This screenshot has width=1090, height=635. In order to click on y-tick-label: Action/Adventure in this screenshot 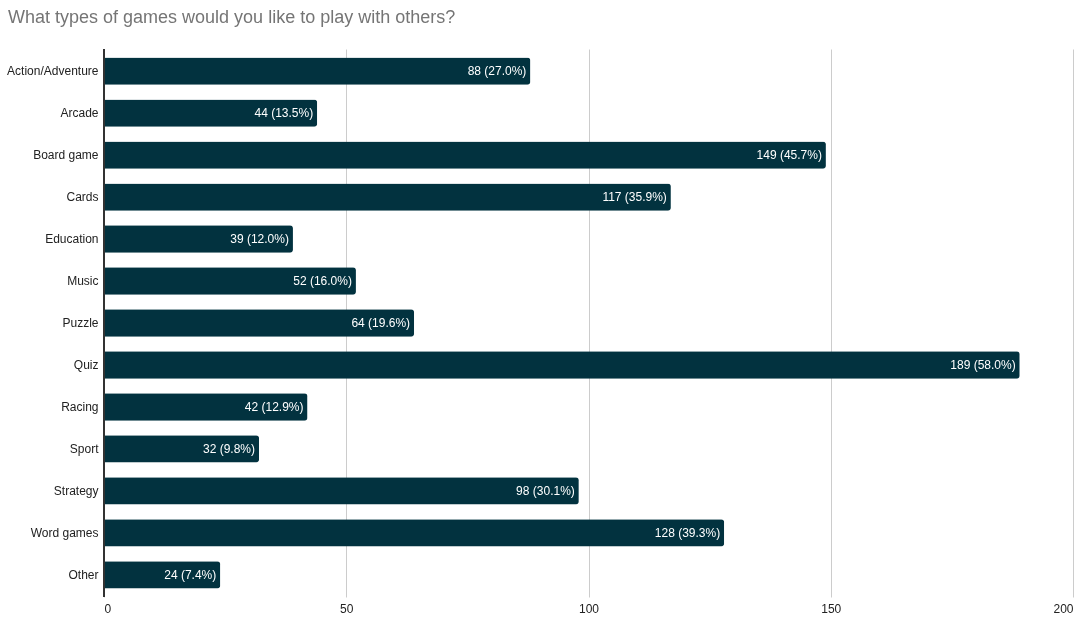, I will do `click(53, 71)`.